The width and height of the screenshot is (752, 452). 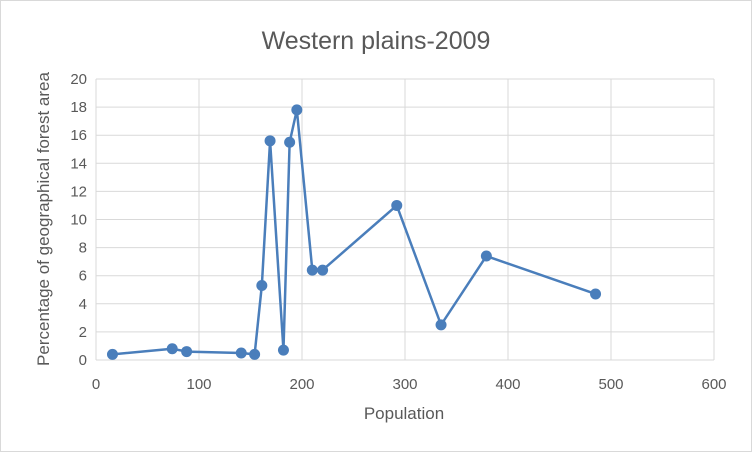 I want to click on y-tick-label: 8, so click(x=83, y=248).